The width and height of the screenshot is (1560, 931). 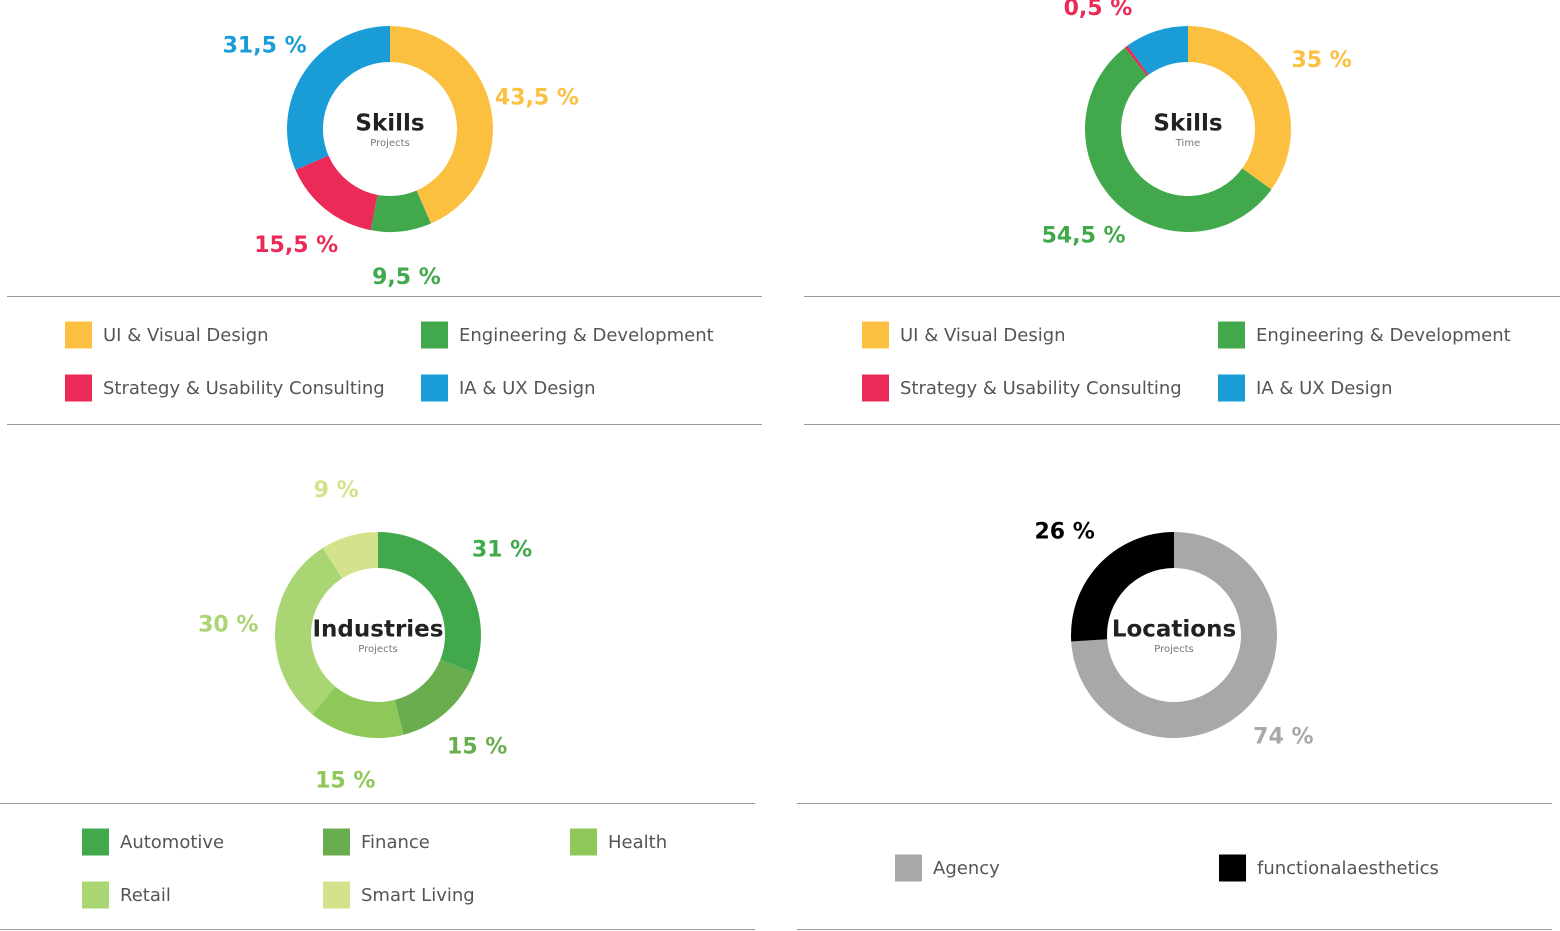 What do you see at coordinates (1283, 737) in the screenshot?
I see `value-label: 74 %` at bounding box center [1283, 737].